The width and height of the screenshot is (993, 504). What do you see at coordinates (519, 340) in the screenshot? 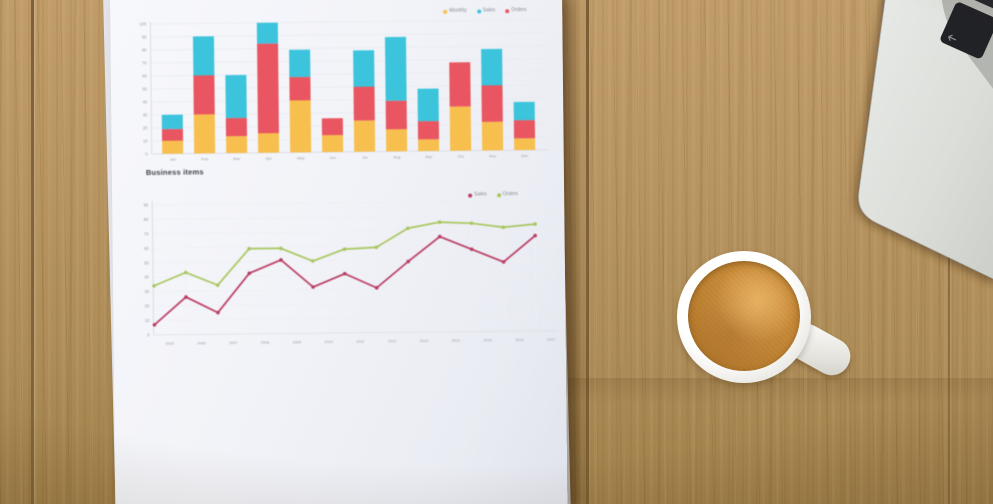
I see `x-tick-label: 2016` at bounding box center [519, 340].